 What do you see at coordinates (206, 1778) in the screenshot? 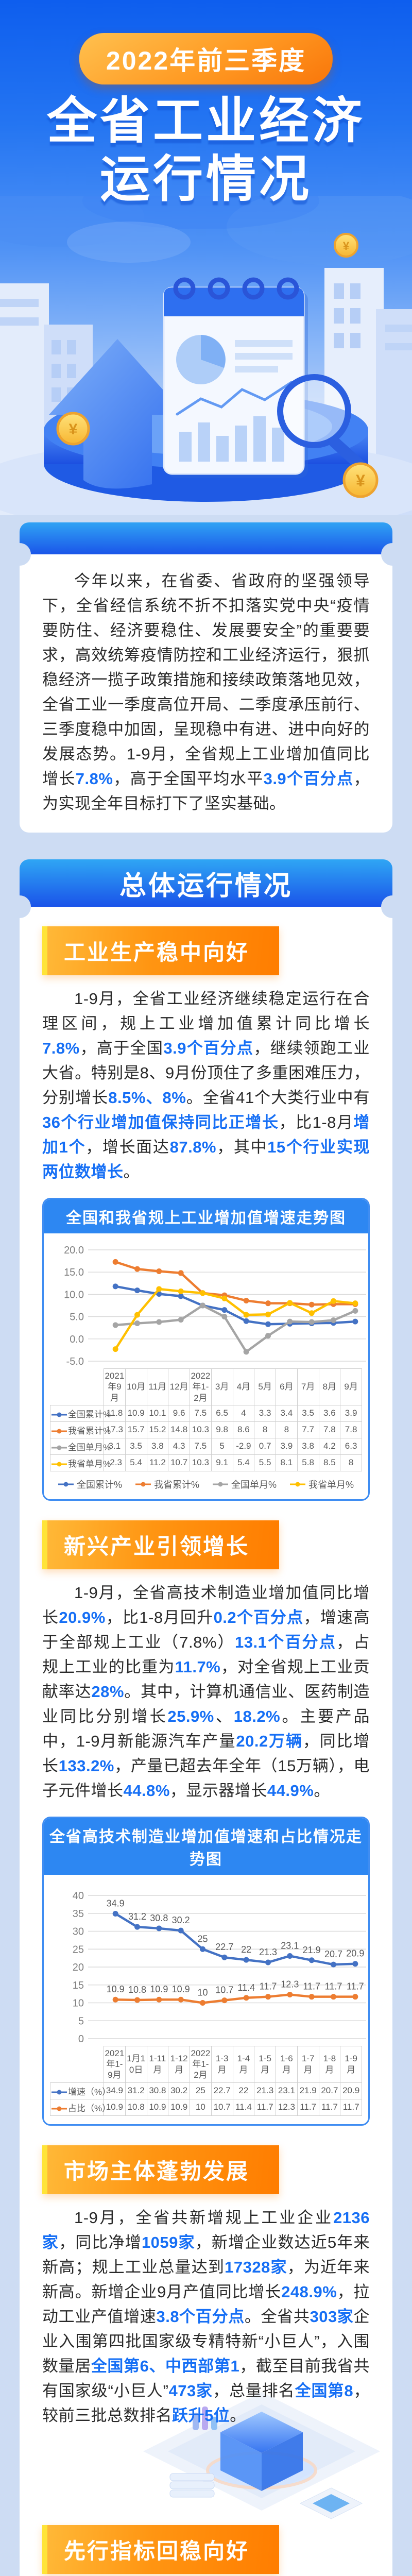
I see `text-run: ，产量已超去年全年（15万辆），电子元件增长` at bounding box center [206, 1778].